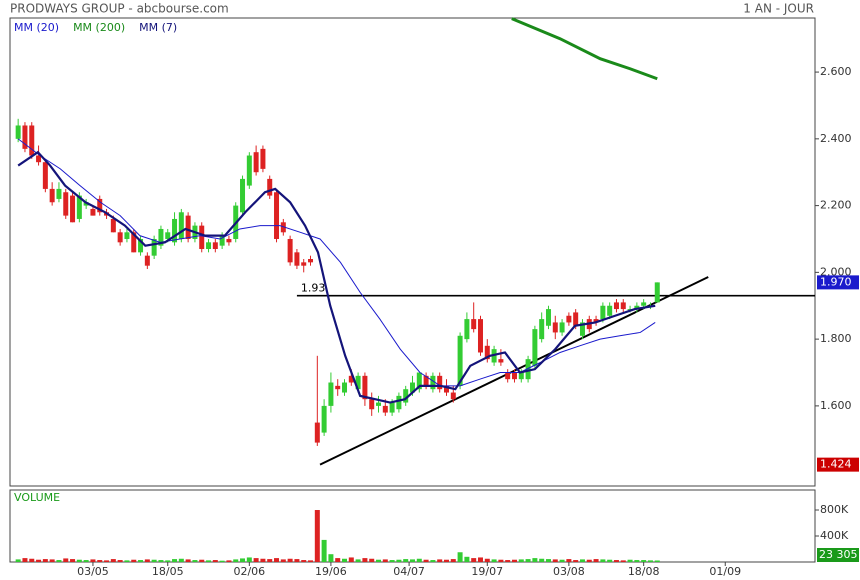 This screenshot has width=860, height=580. What do you see at coordinates (119, 9) in the screenshot?
I see `chart-title: PRODWAYS GROUP - abcbourse.com` at bounding box center [119, 9].